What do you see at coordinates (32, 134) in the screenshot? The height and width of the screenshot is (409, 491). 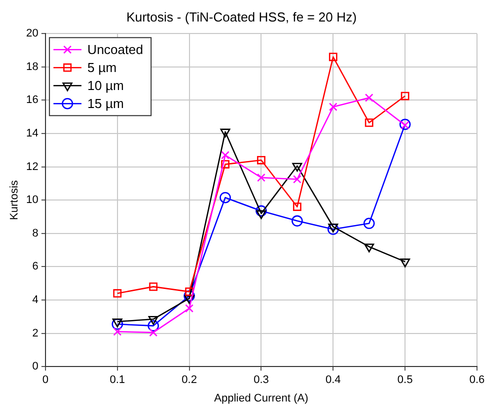 I see `y-tick-label: 14` at bounding box center [32, 134].